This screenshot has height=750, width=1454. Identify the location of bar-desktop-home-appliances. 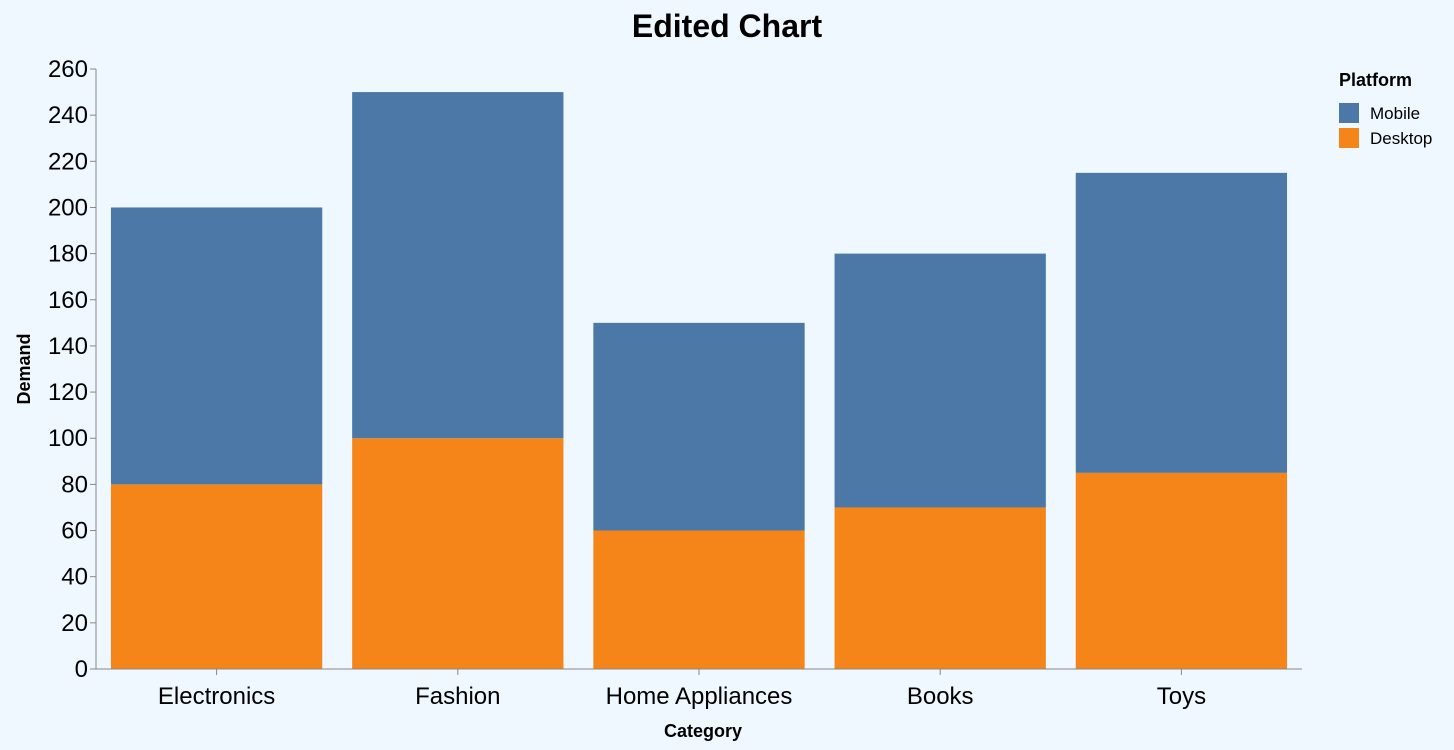
(699, 599).